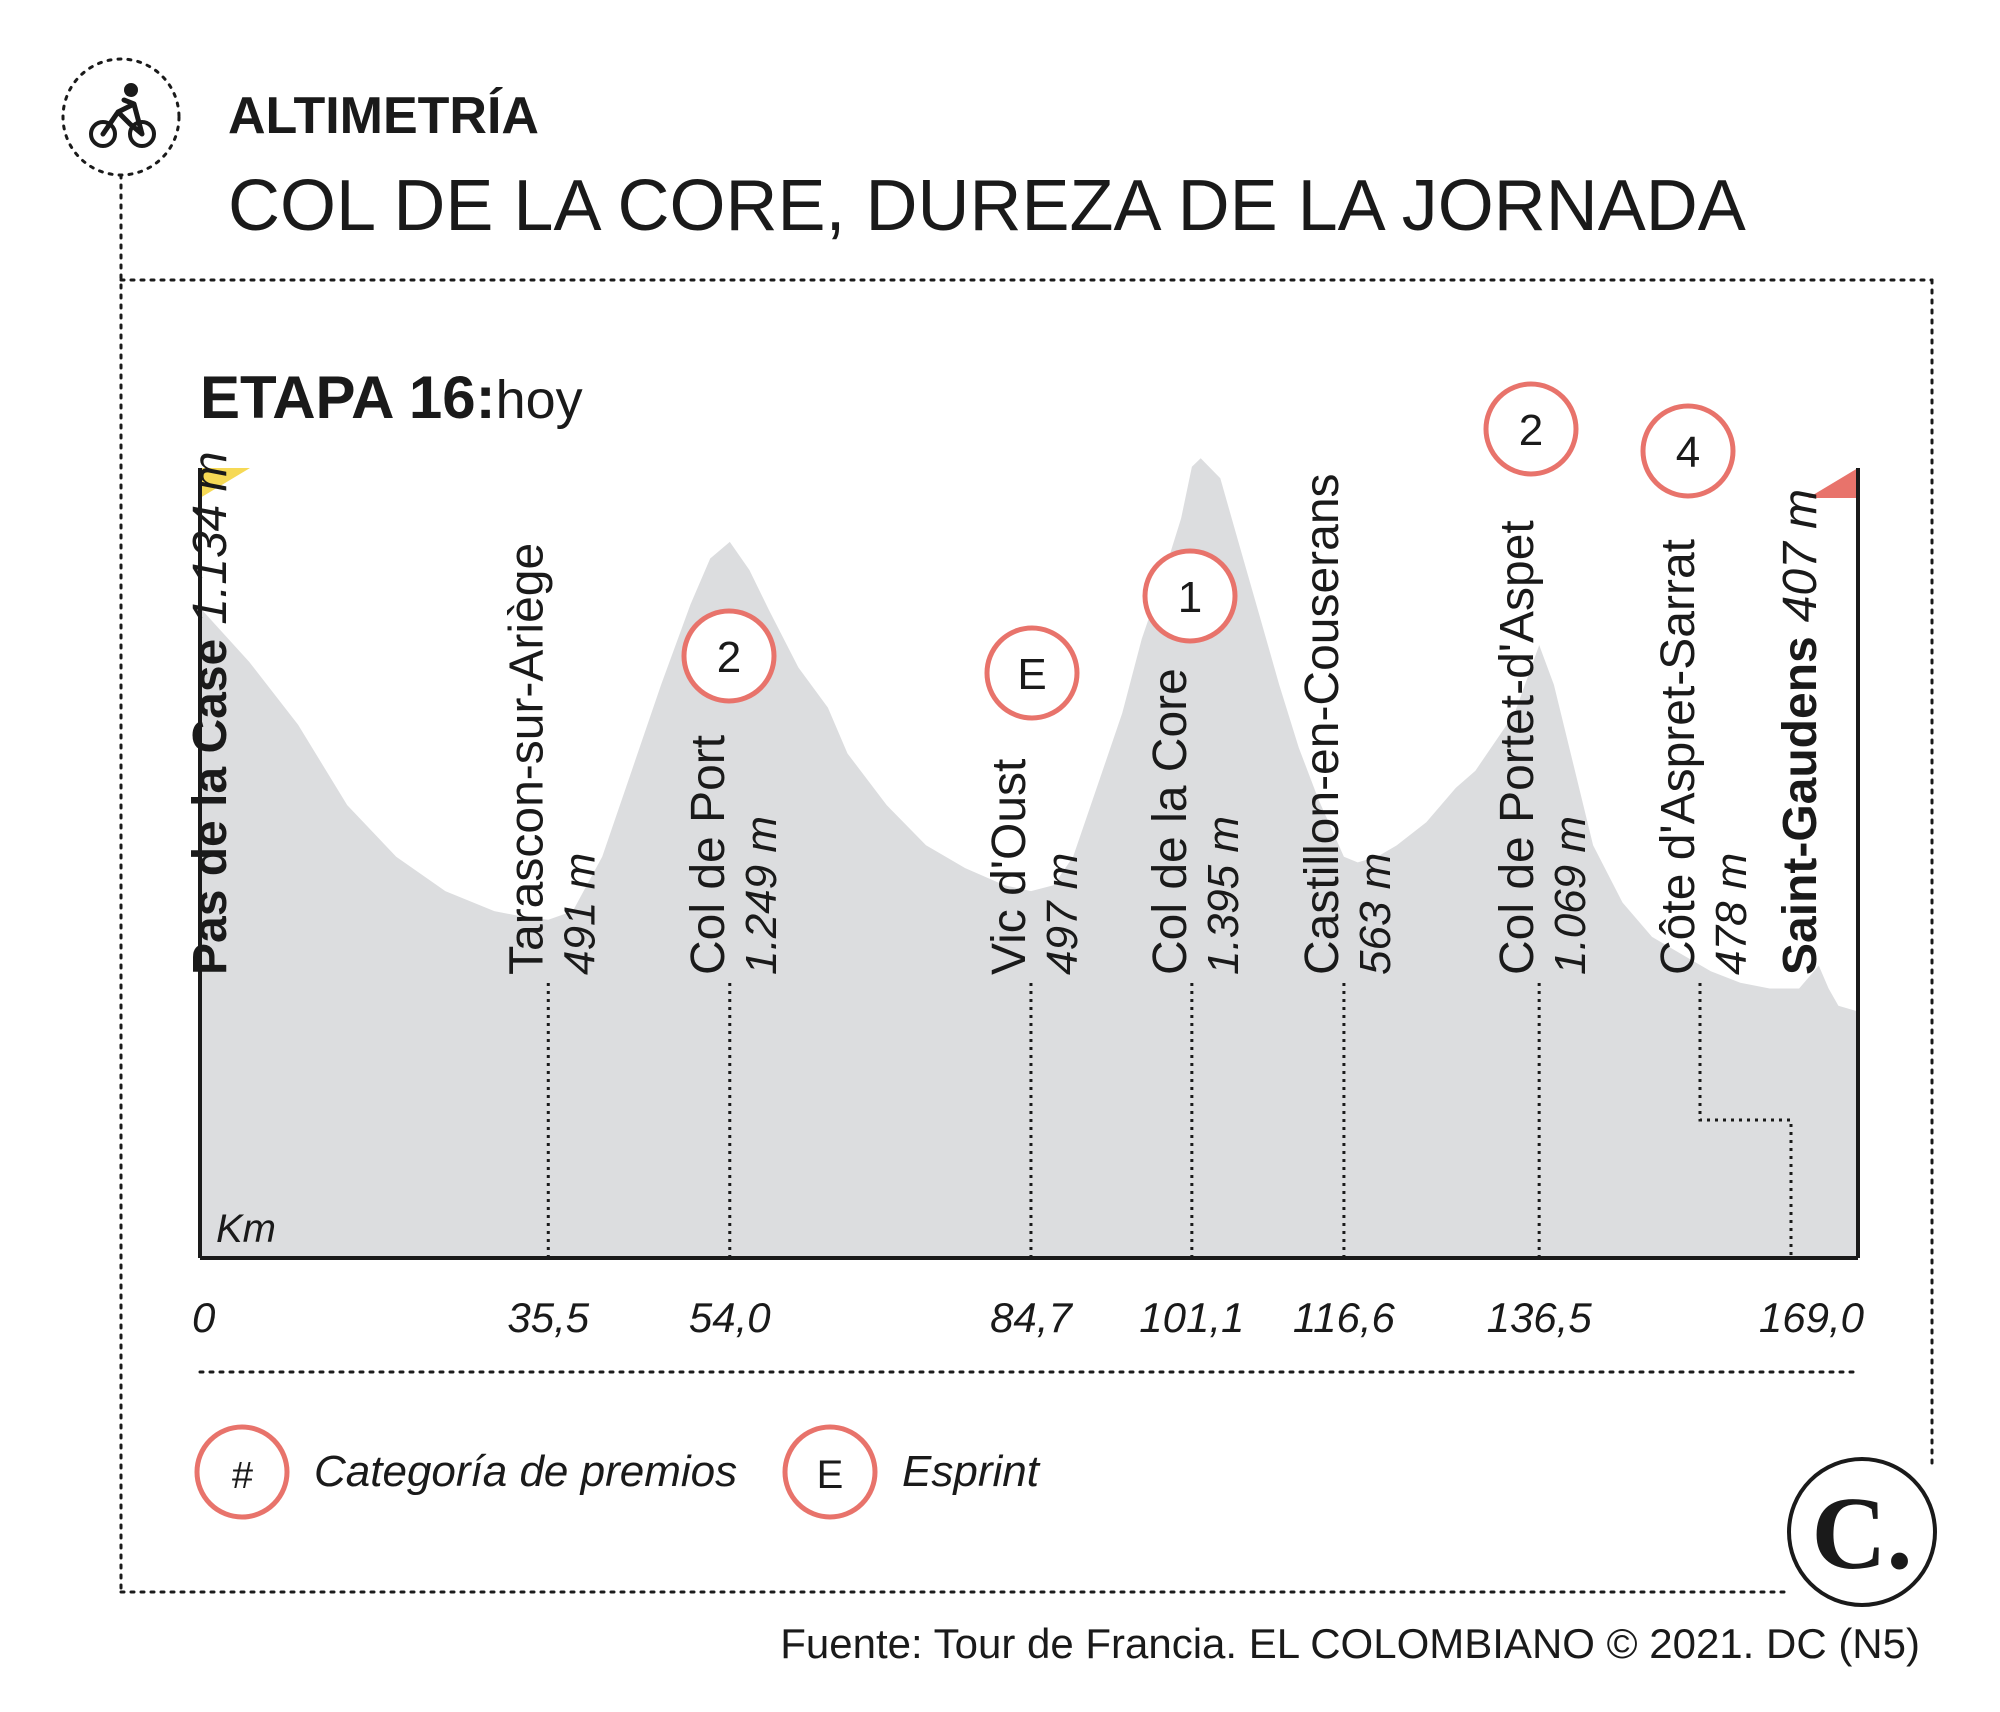 Image resolution: width=2000 pixels, height=1712 pixels. I want to click on place-altitude: 478 m, so click(1731, 914).